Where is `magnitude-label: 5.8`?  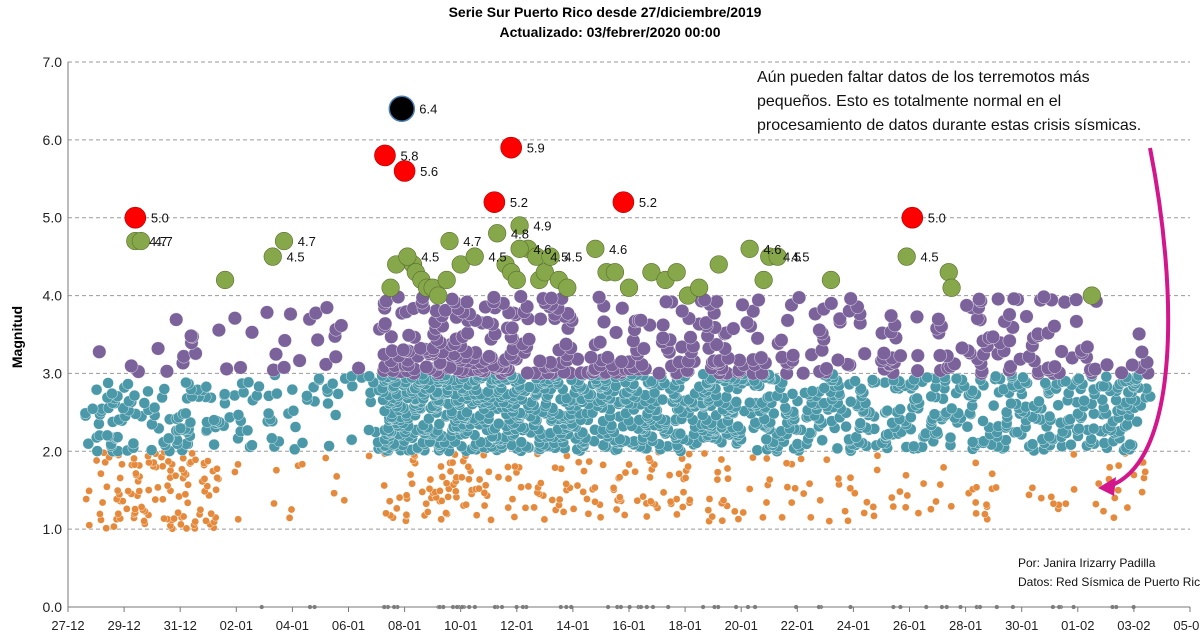
magnitude-label: 5.8 is located at coordinates (409, 155).